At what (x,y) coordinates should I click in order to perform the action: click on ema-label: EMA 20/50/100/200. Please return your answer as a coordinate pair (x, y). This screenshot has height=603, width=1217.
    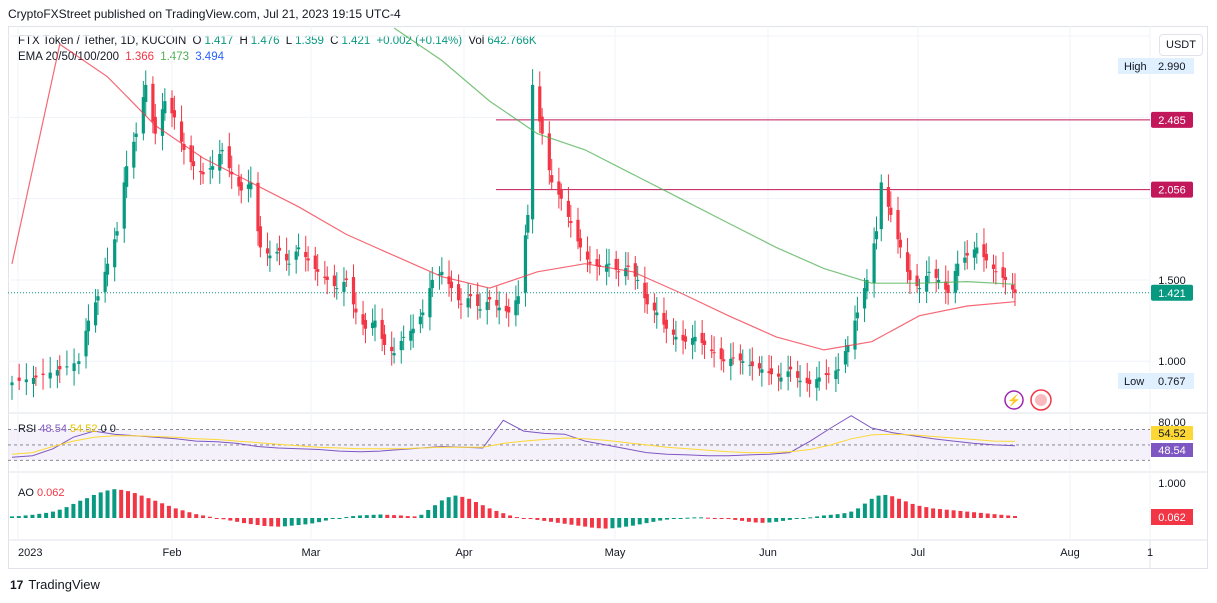
    Looking at the image, I should click on (69, 57).